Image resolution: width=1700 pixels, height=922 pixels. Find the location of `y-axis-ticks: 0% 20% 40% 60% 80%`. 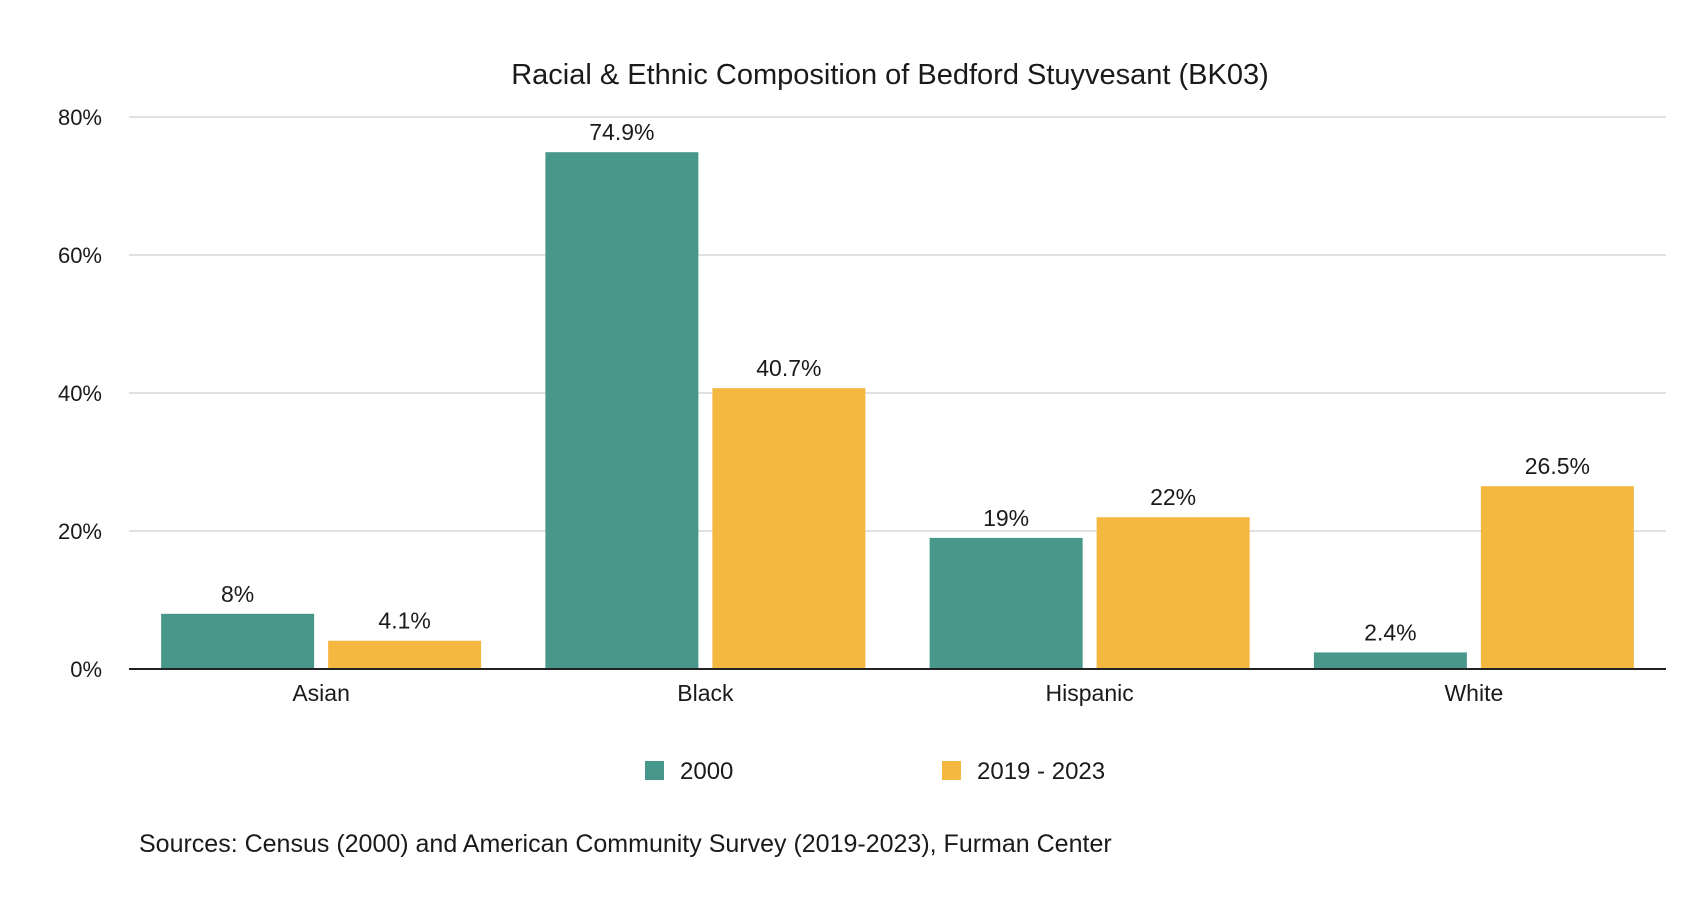

y-axis-ticks: 0% 20% 40% 60% 80% is located at coordinates (80, 393).